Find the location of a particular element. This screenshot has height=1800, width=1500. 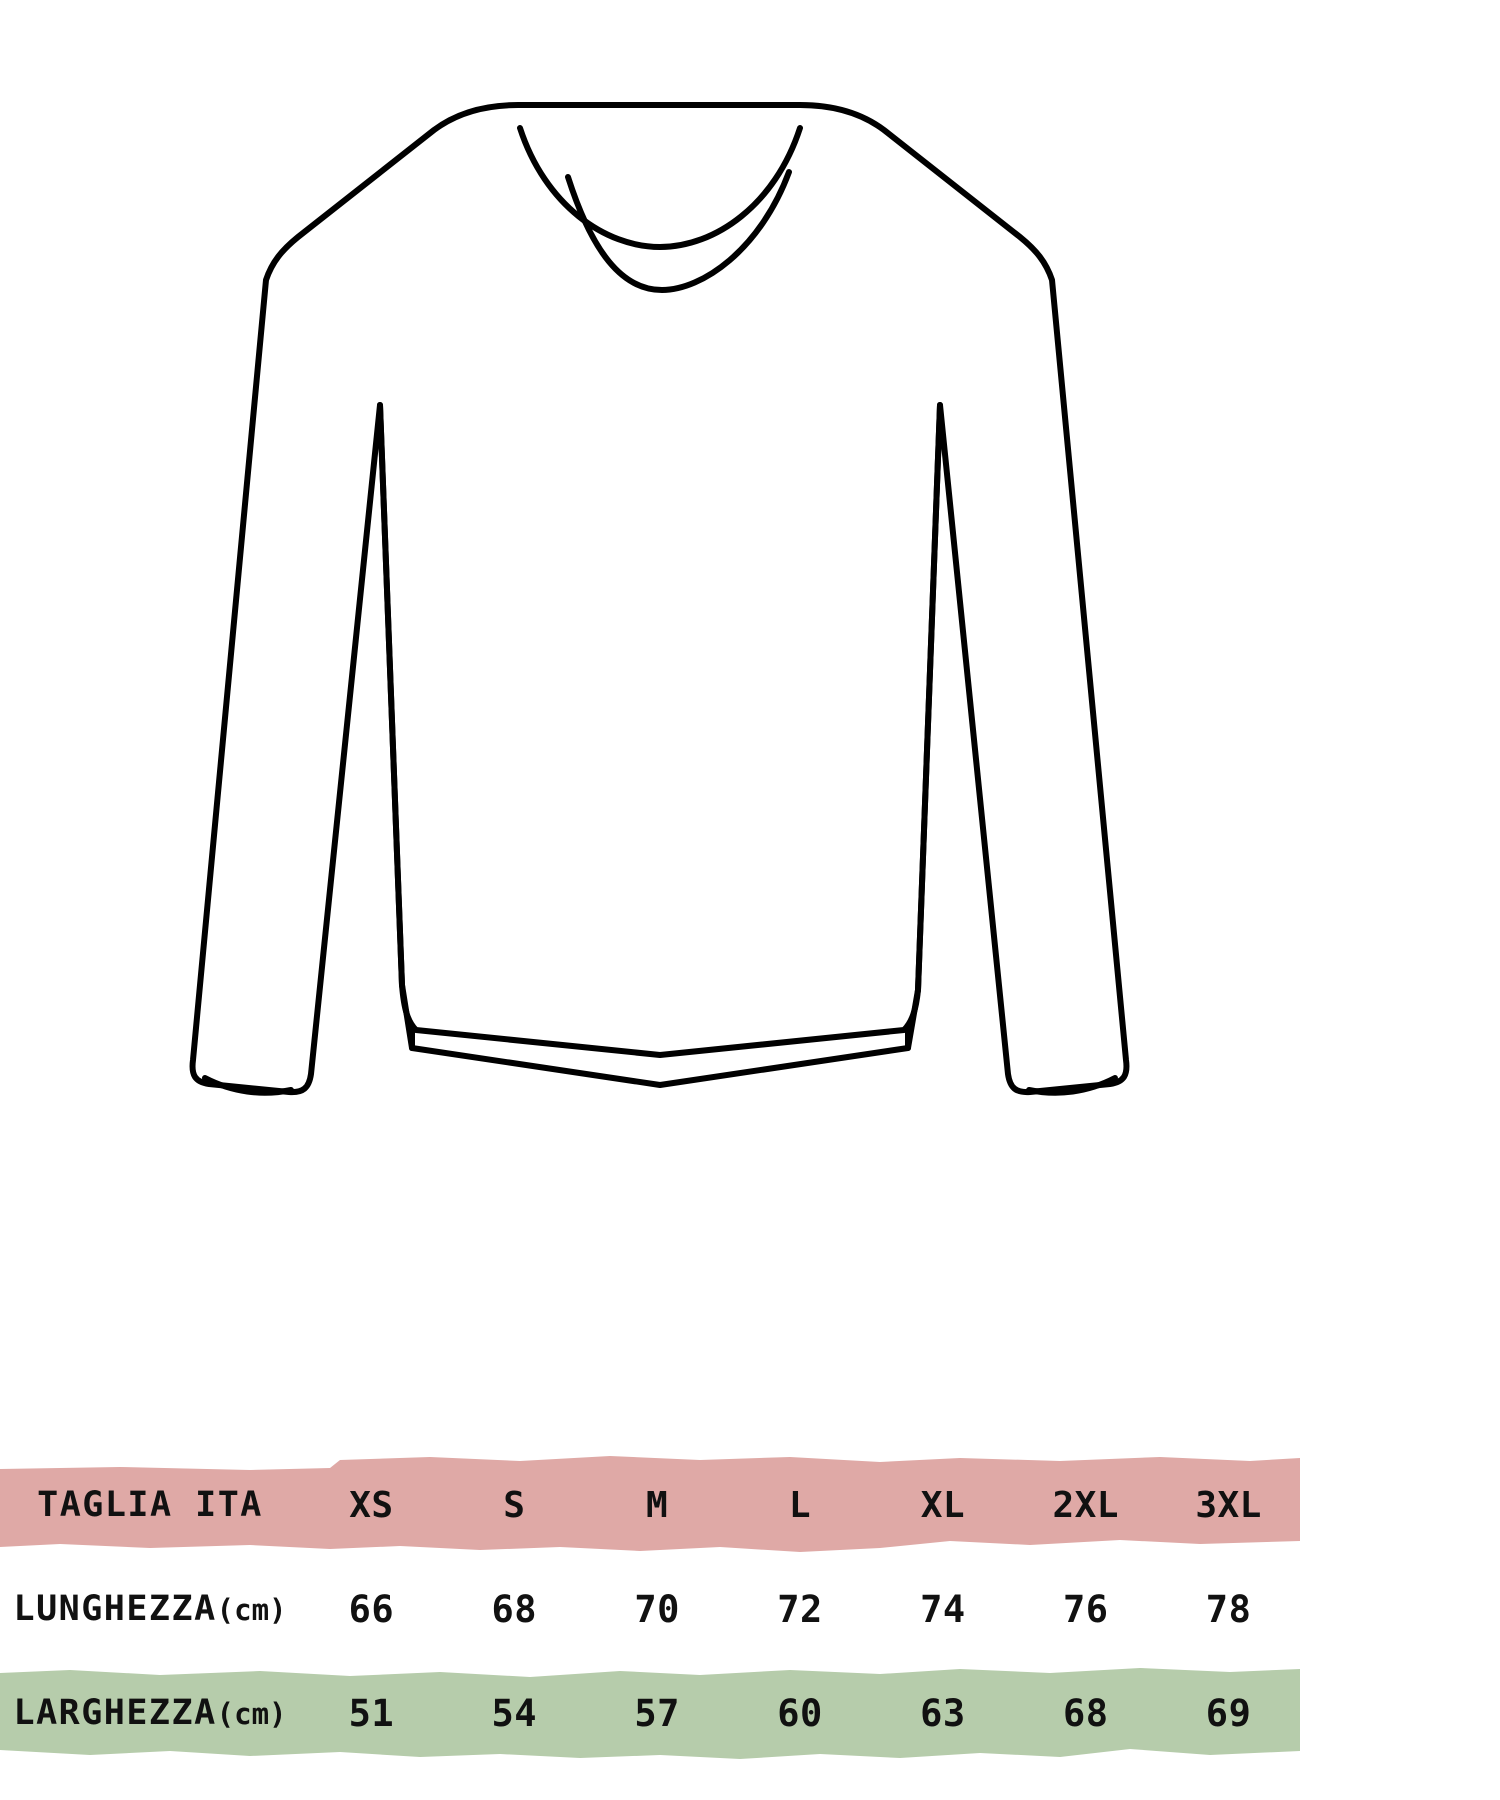

cell-larghezza-m: 57 is located at coordinates (657, 1713).